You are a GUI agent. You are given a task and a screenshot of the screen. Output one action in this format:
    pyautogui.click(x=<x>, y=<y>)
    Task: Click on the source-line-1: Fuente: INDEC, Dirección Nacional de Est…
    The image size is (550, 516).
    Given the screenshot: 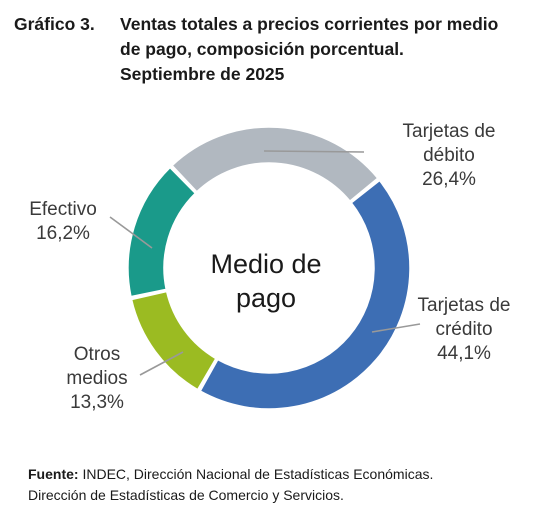 What is the action you would take?
    pyautogui.click(x=283, y=474)
    